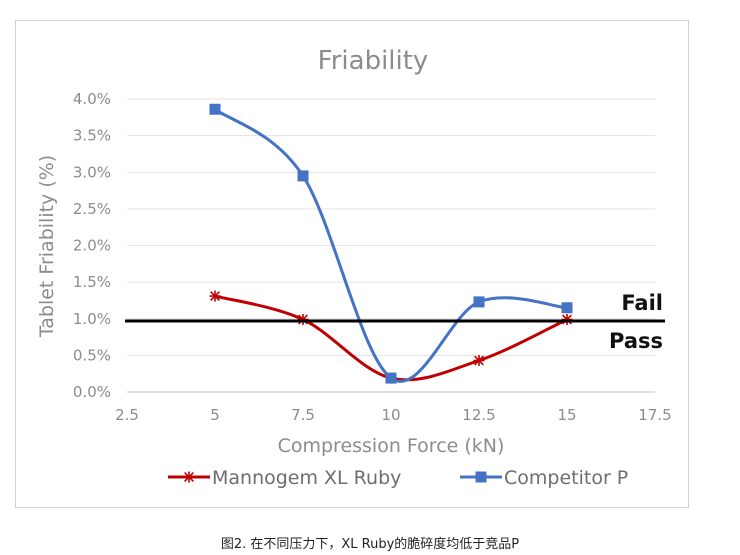 The width and height of the screenshot is (740, 555). What do you see at coordinates (303, 415) in the screenshot?
I see `x-tick-label: 7.5` at bounding box center [303, 415].